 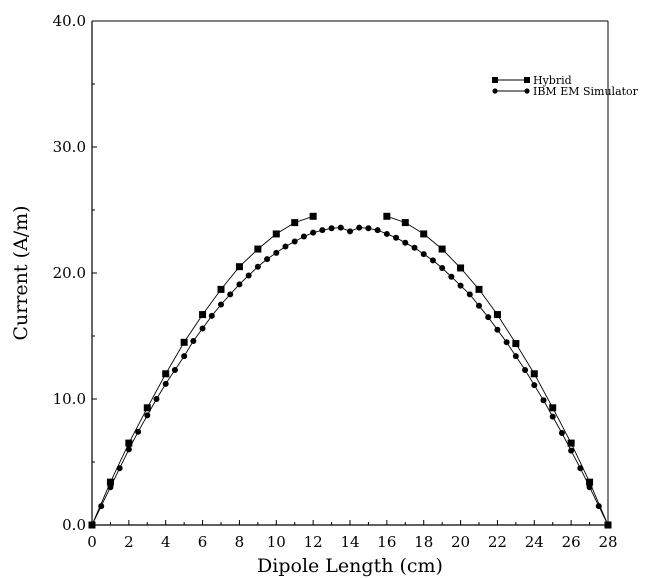 I want to click on x-tick-label: 16, so click(x=386, y=542).